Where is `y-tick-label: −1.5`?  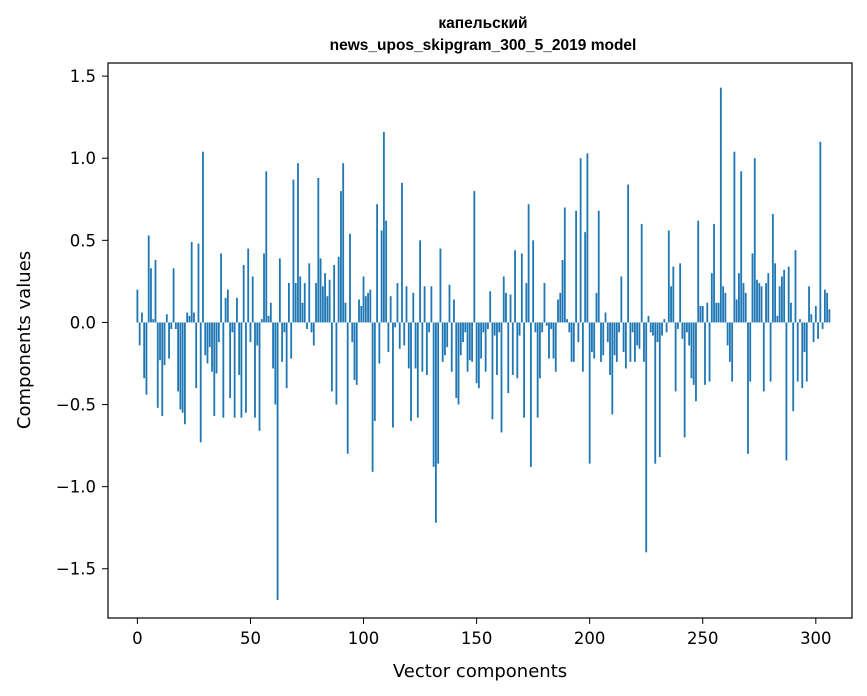 y-tick-label: −1.5 is located at coordinates (76, 569).